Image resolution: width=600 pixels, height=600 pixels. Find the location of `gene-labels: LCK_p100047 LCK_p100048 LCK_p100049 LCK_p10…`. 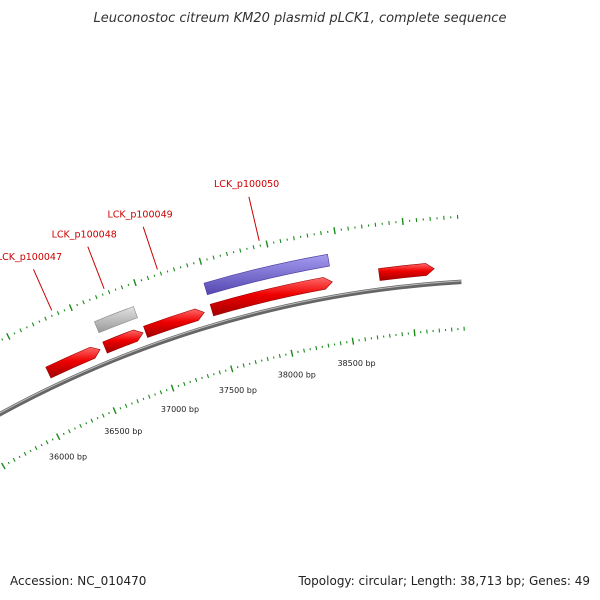

gene-labels: LCK_p100047 LCK_p100048 LCK_p100049 LCK_p10… is located at coordinates (139, 245).